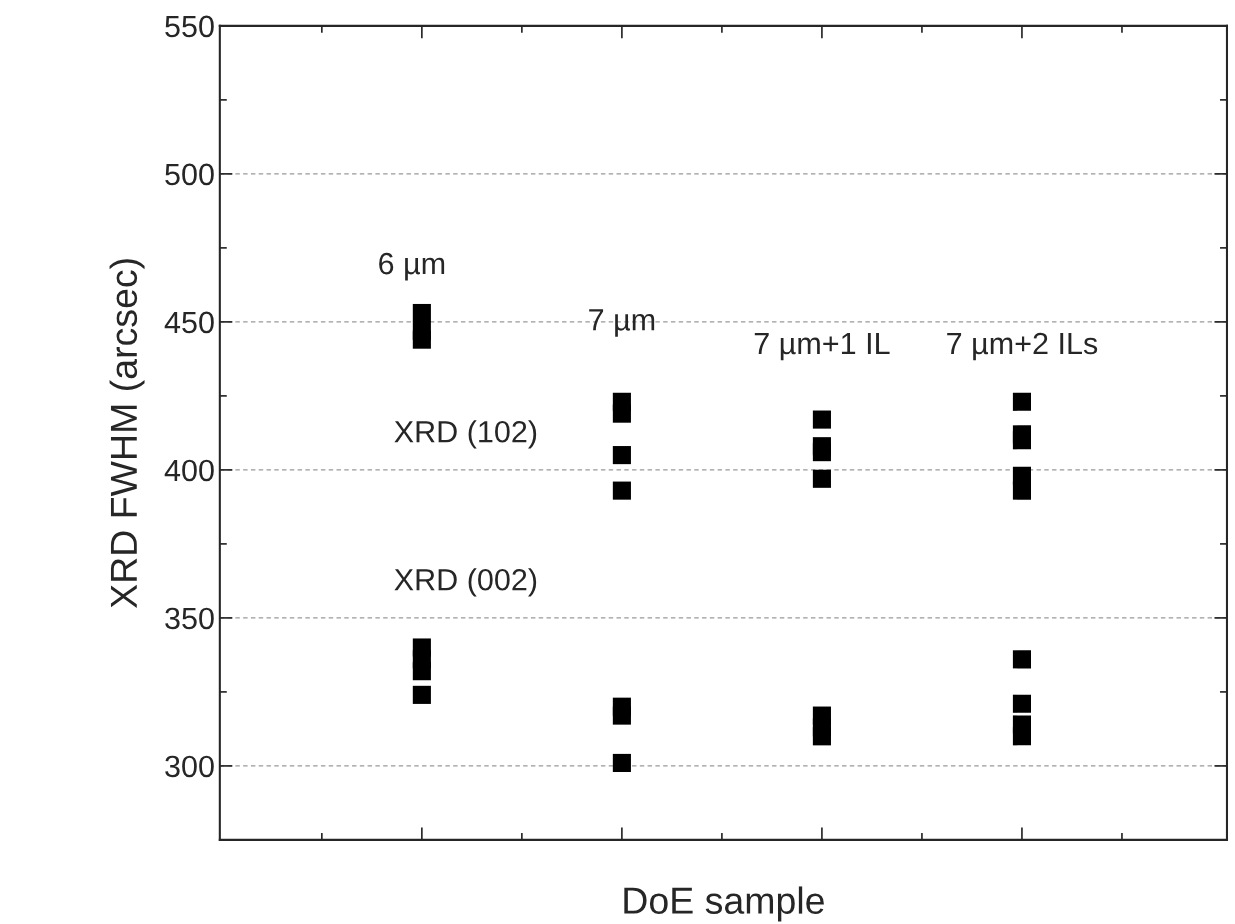 The image size is (1235, 924). Describe the element at coordinates (189, 618) in the screenshot. I see `y-tick-label: 350` at that location.